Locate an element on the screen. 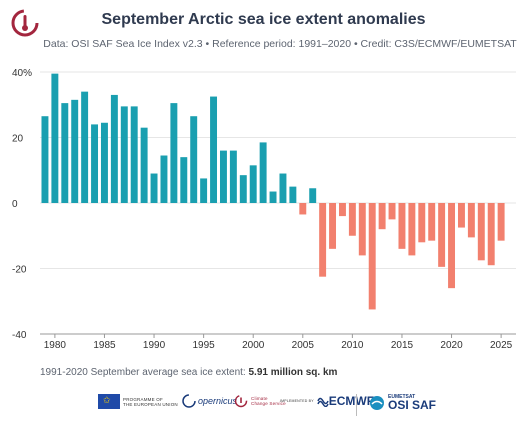  eu-logo: ✩ PROGRAMME OF THE EUROPEAN UNION is located at coordinates (138, 401).